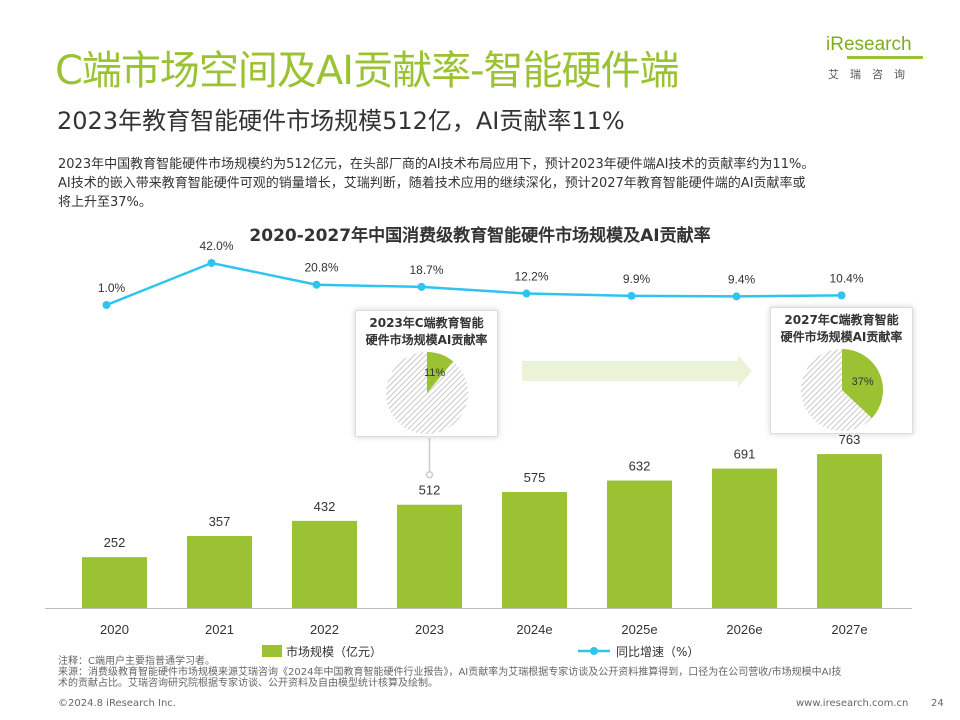  What do you see at coordinates (272, 651) in the screenshot?
I see `legend-bar-swatch` at bounding box center [272, 651].